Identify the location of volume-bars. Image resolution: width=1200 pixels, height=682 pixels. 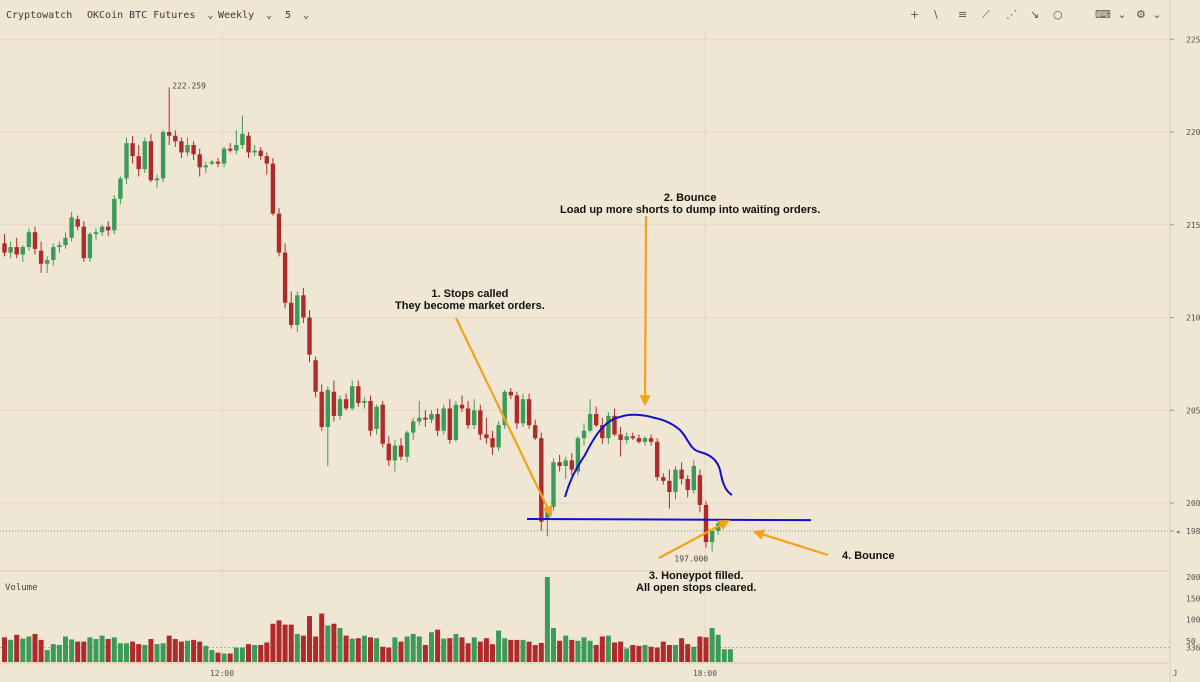
(367, 619).